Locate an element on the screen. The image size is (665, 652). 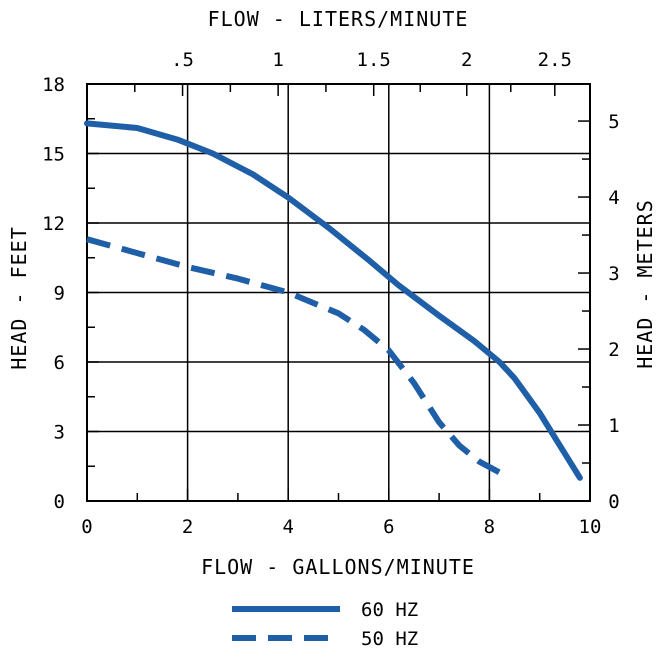
x-bottom-tick-label: 2 is located at coordinates (187, 527).